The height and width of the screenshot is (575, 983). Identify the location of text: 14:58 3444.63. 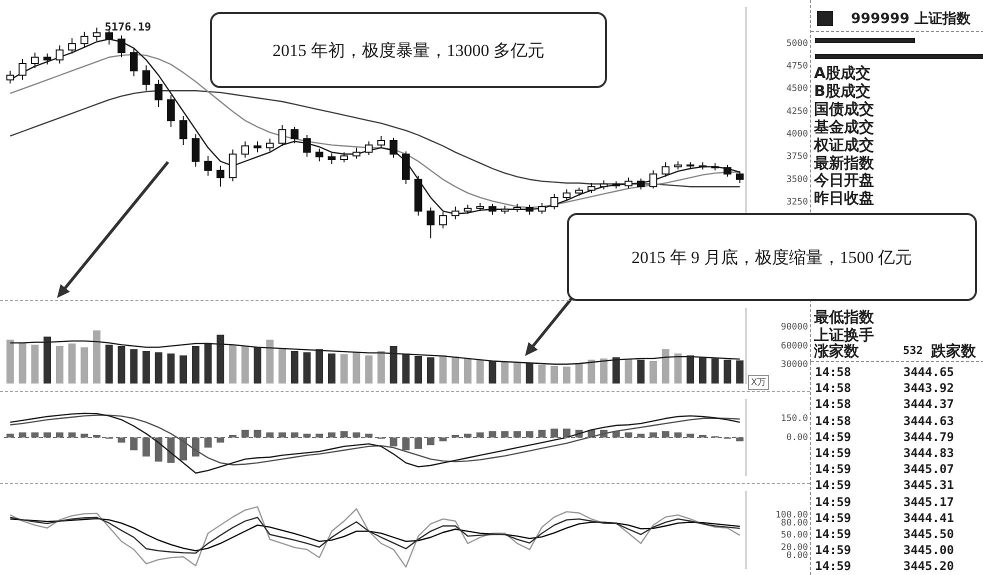
(884, 421).